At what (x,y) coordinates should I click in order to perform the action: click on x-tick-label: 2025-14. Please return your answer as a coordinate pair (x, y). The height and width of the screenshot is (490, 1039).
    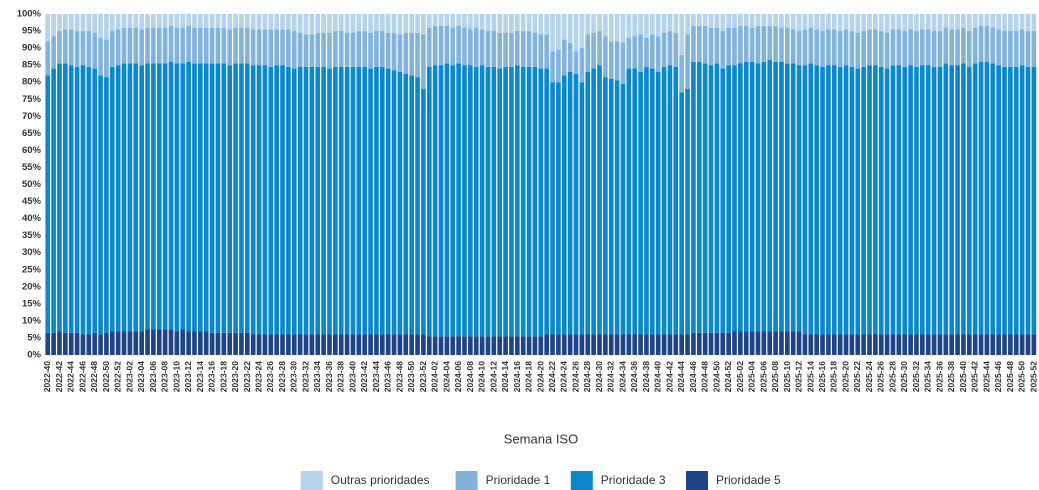
    Looking at the image, I should click on (810, 376).